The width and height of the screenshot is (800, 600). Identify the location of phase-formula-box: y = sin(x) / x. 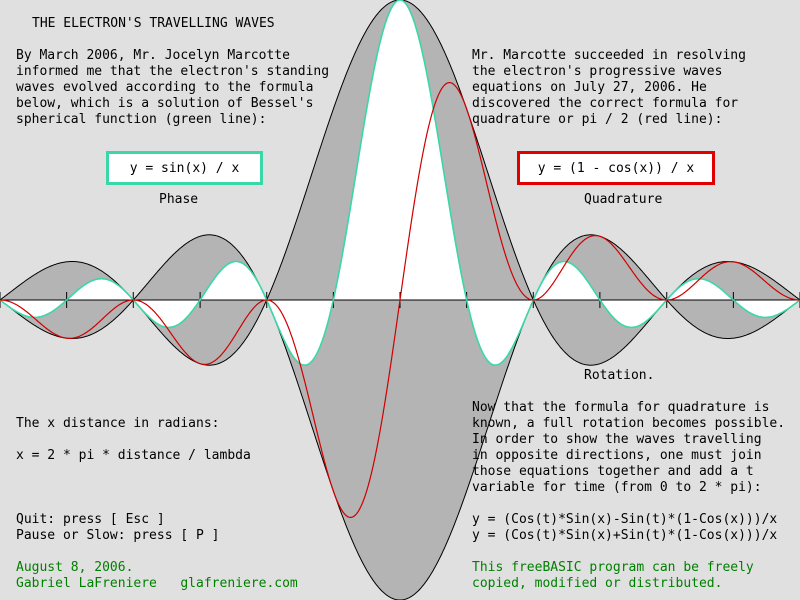
(184, 168).